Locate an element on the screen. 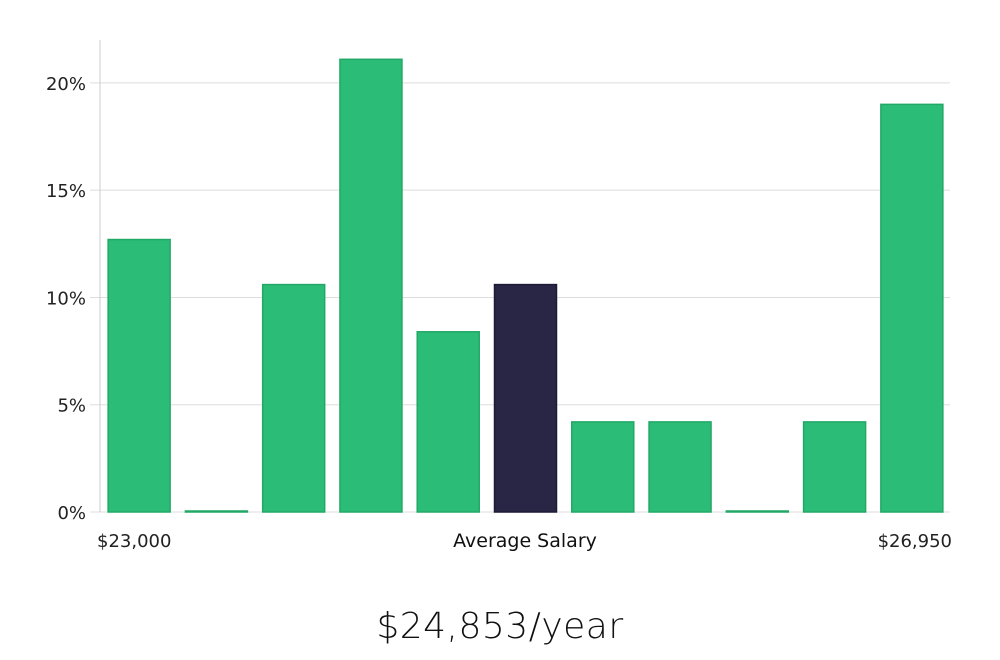  y-tick-label: 20% is located at coordinates (66, 84).